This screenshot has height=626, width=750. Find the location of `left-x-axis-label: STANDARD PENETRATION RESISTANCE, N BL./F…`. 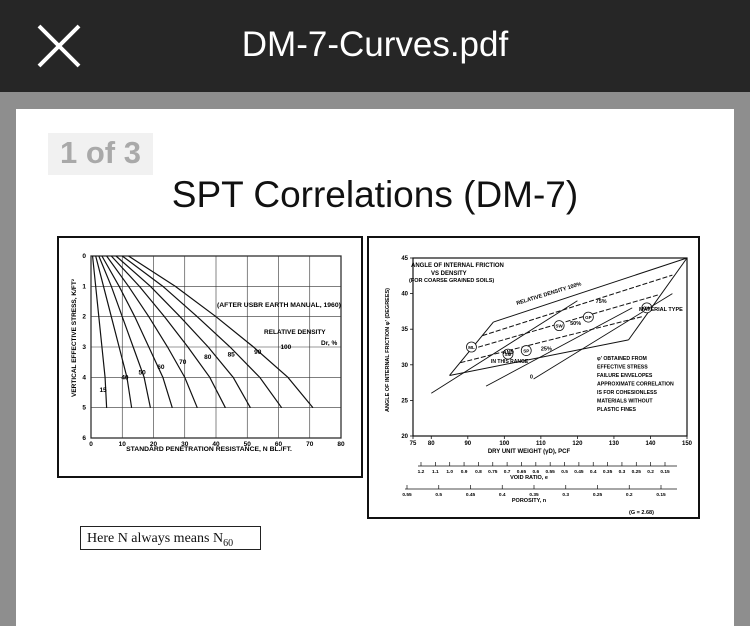

left-x-axis-label: STANDARD PENETRATION RESISTANCE, N BL./F… is located at coordinates (209, 449).